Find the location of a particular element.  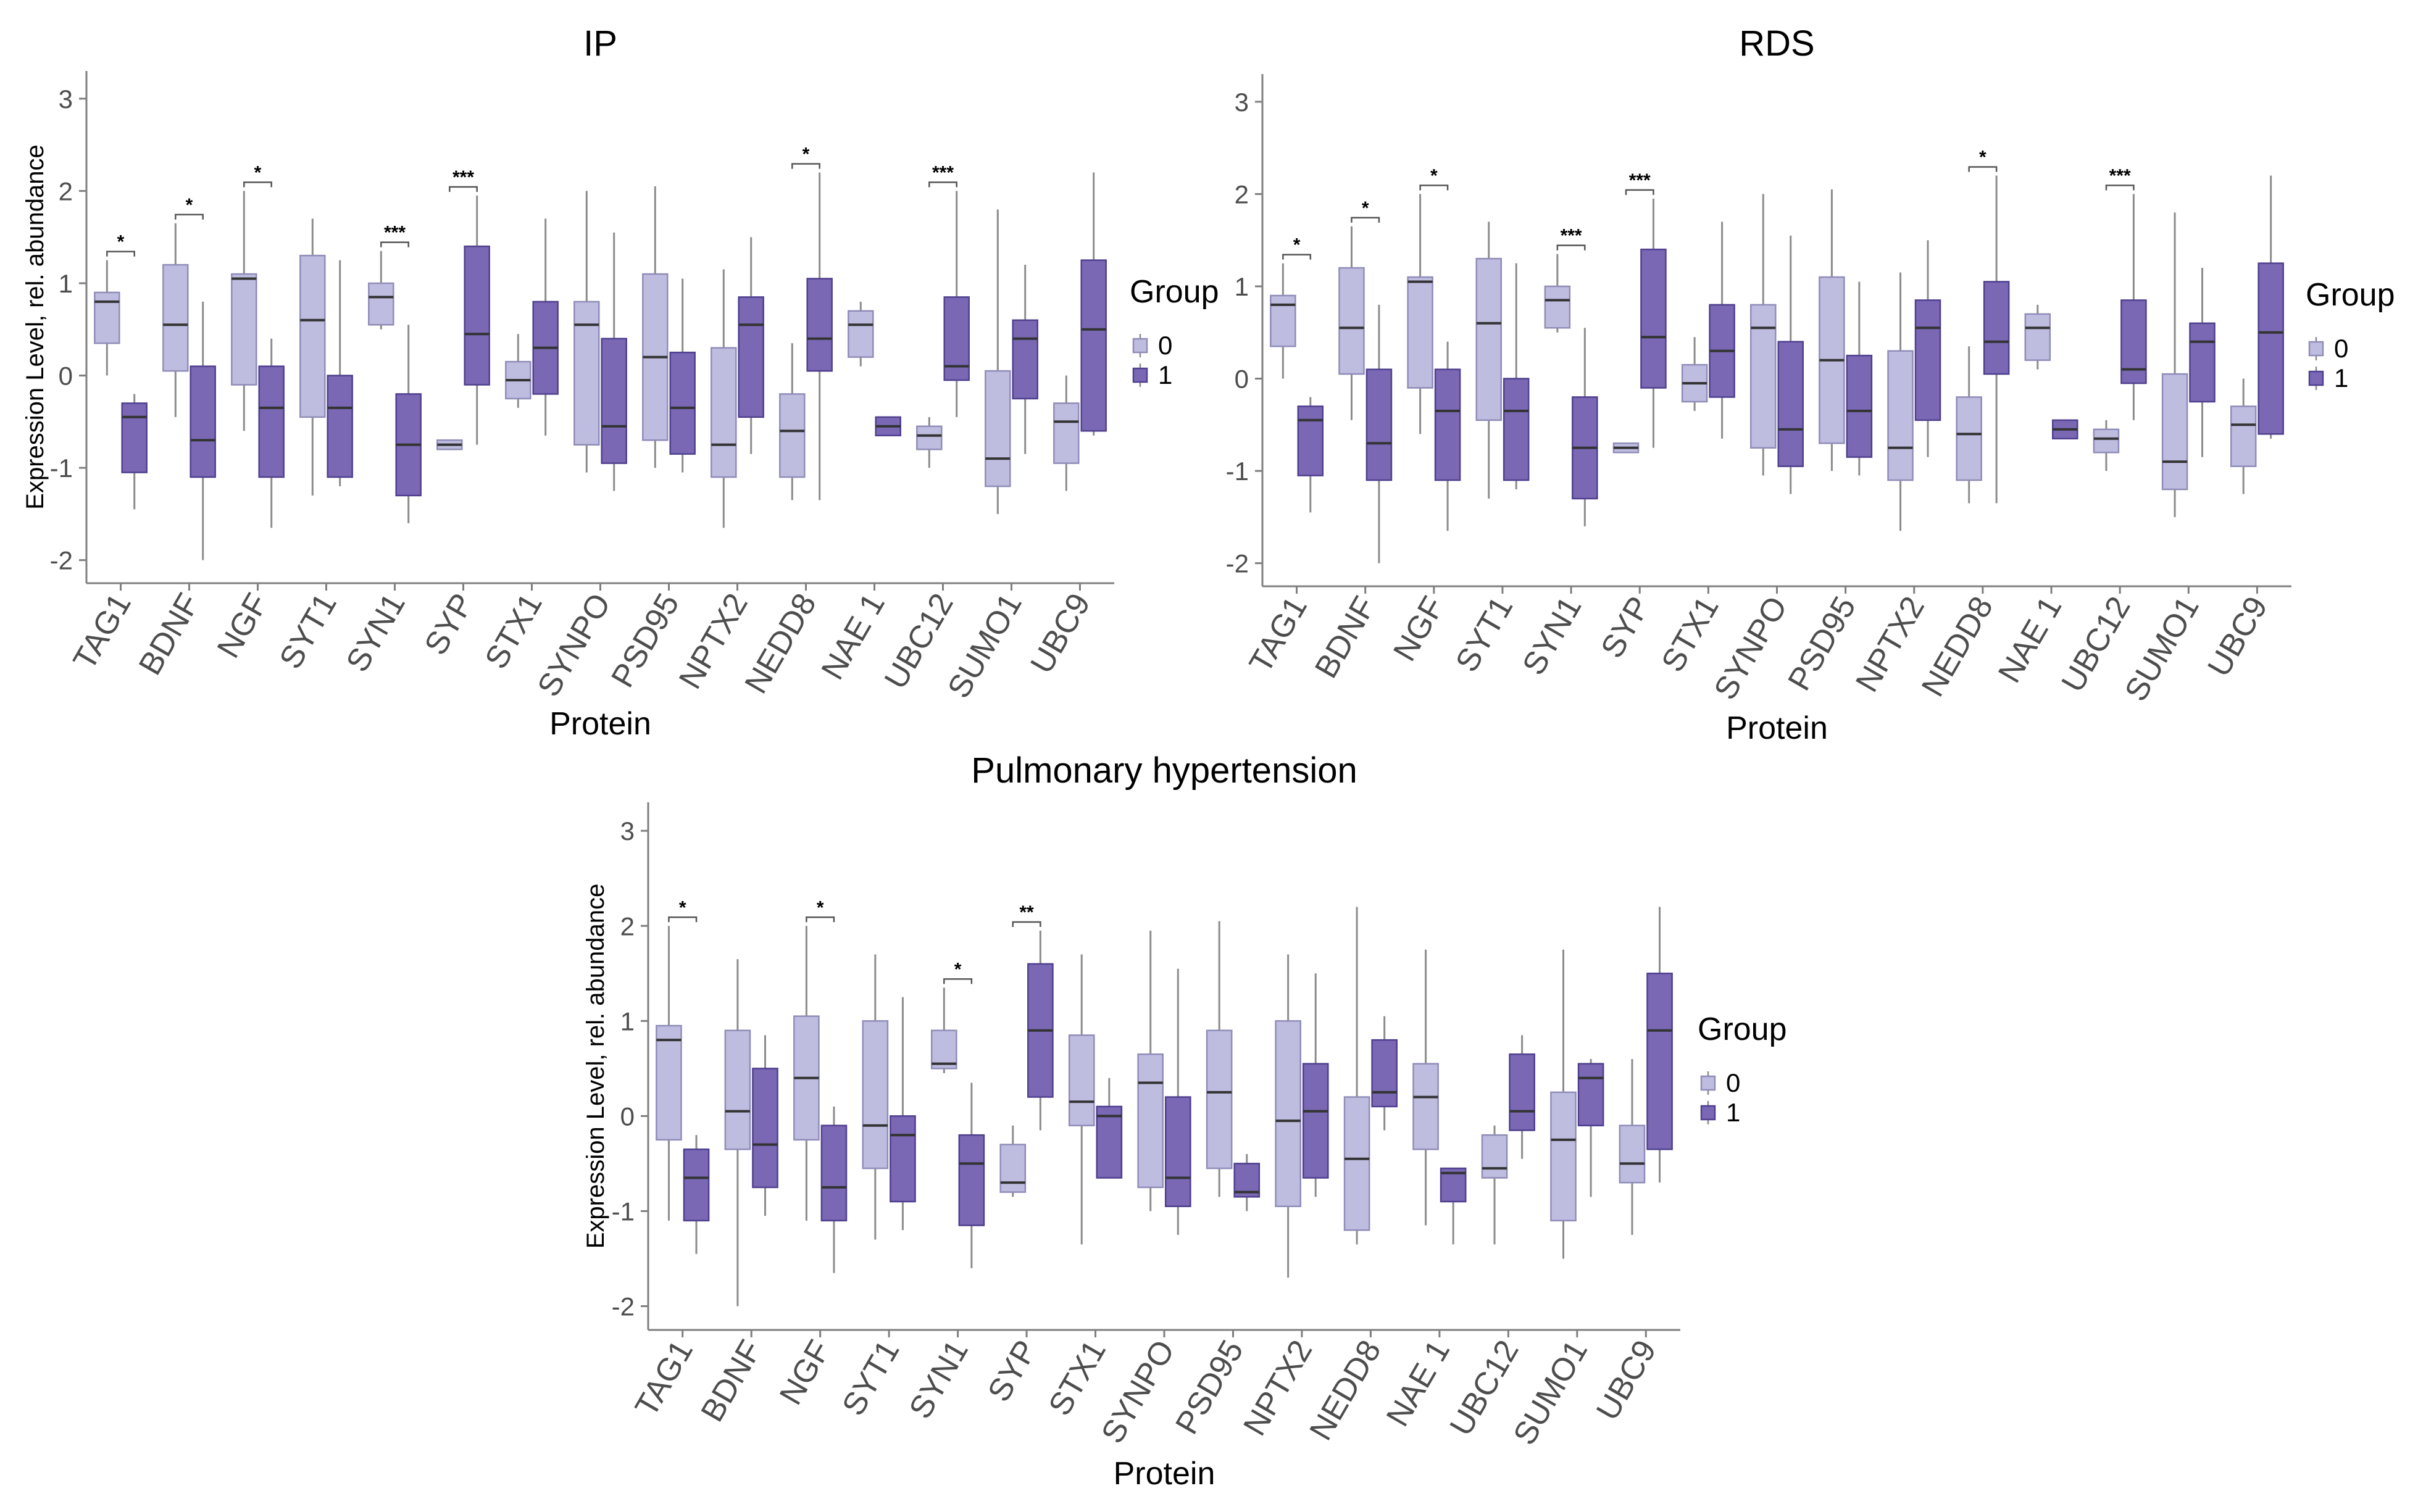

x-tick-label: SYT1 is located at coordinates (870, 1378).